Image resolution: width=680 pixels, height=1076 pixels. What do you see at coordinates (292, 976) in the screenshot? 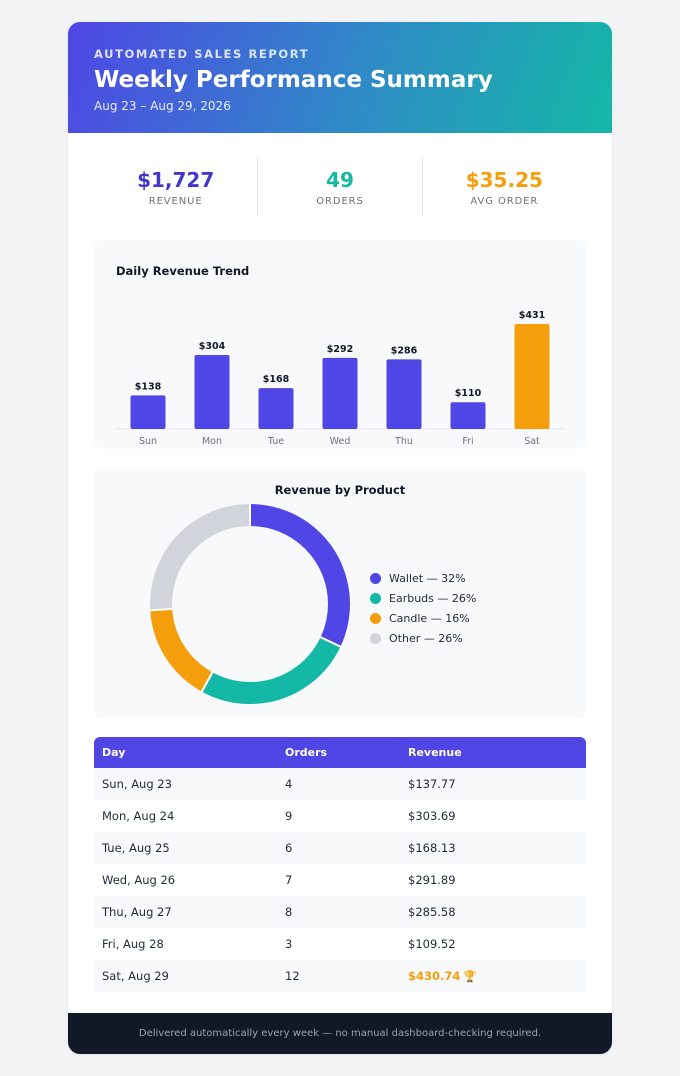
I see `cell-orders: 12` at bounding box center [292, 976].